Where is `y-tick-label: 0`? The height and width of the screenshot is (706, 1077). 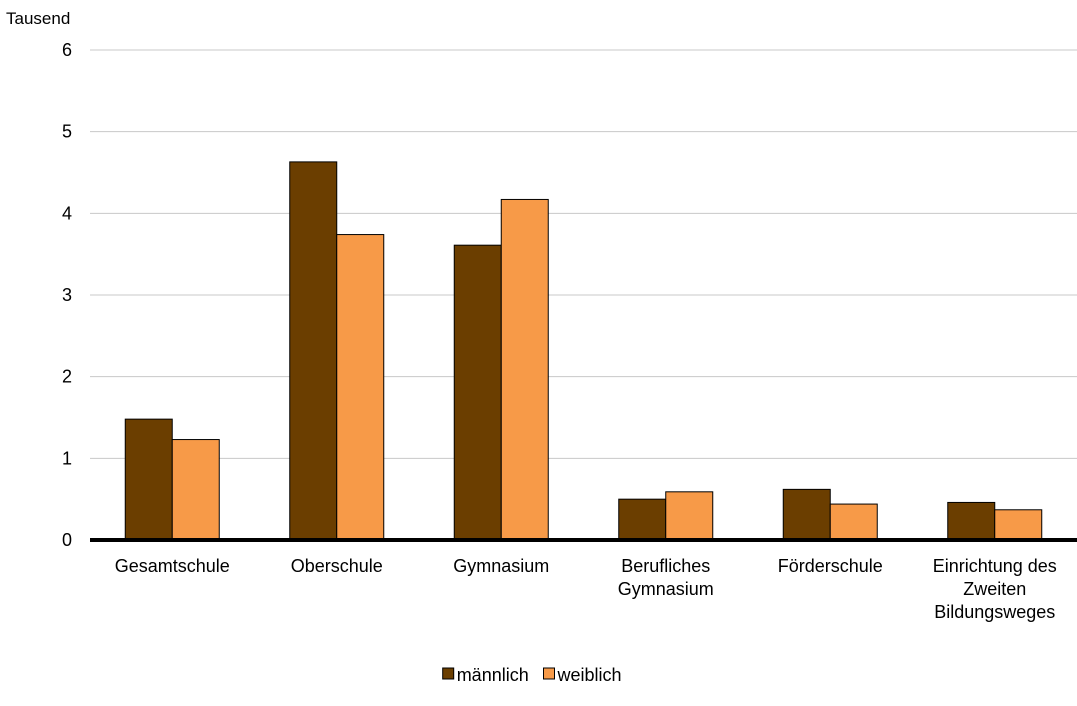
y-tick-label: 0 is located at coordinates (67, 540).